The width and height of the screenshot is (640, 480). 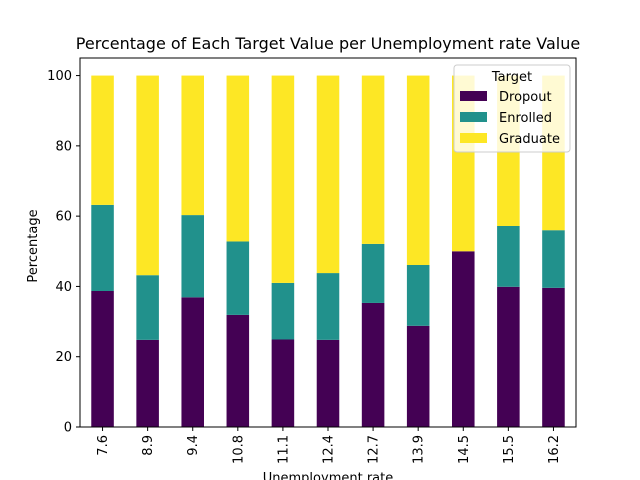 I want to click on x-tick-label: 12.7, so click(x=374, y=449).